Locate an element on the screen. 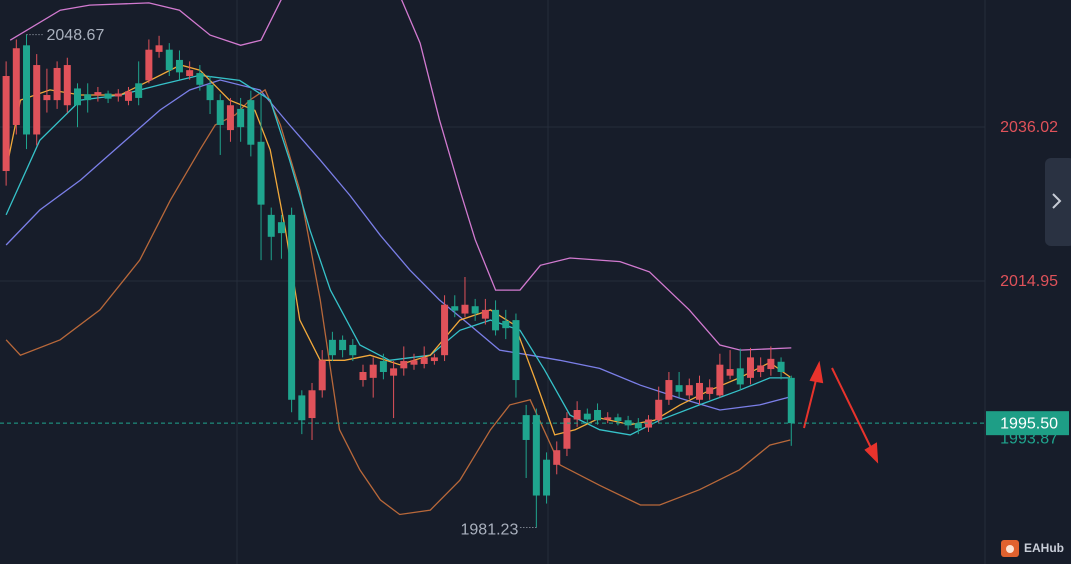  expand-button is located at coordinates (1058, 202).